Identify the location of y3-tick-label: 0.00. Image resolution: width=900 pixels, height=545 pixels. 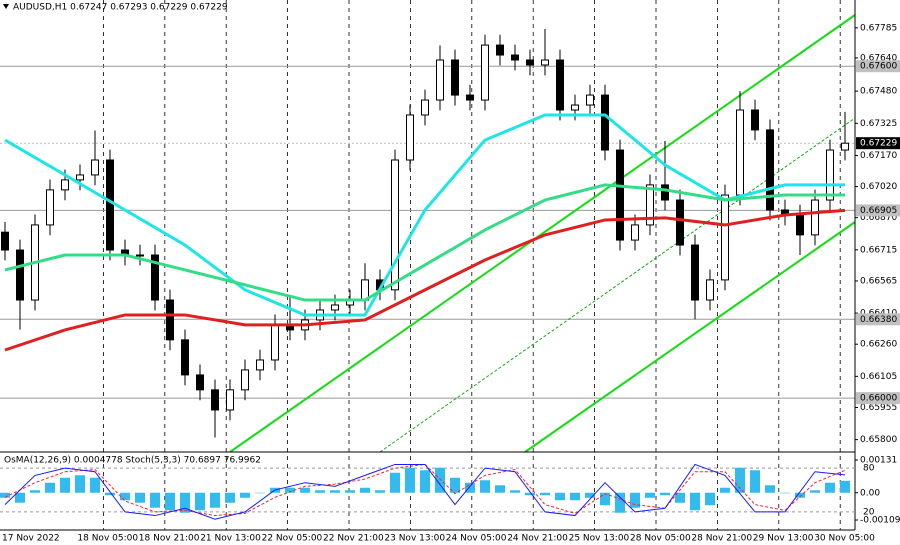
(870, 493).